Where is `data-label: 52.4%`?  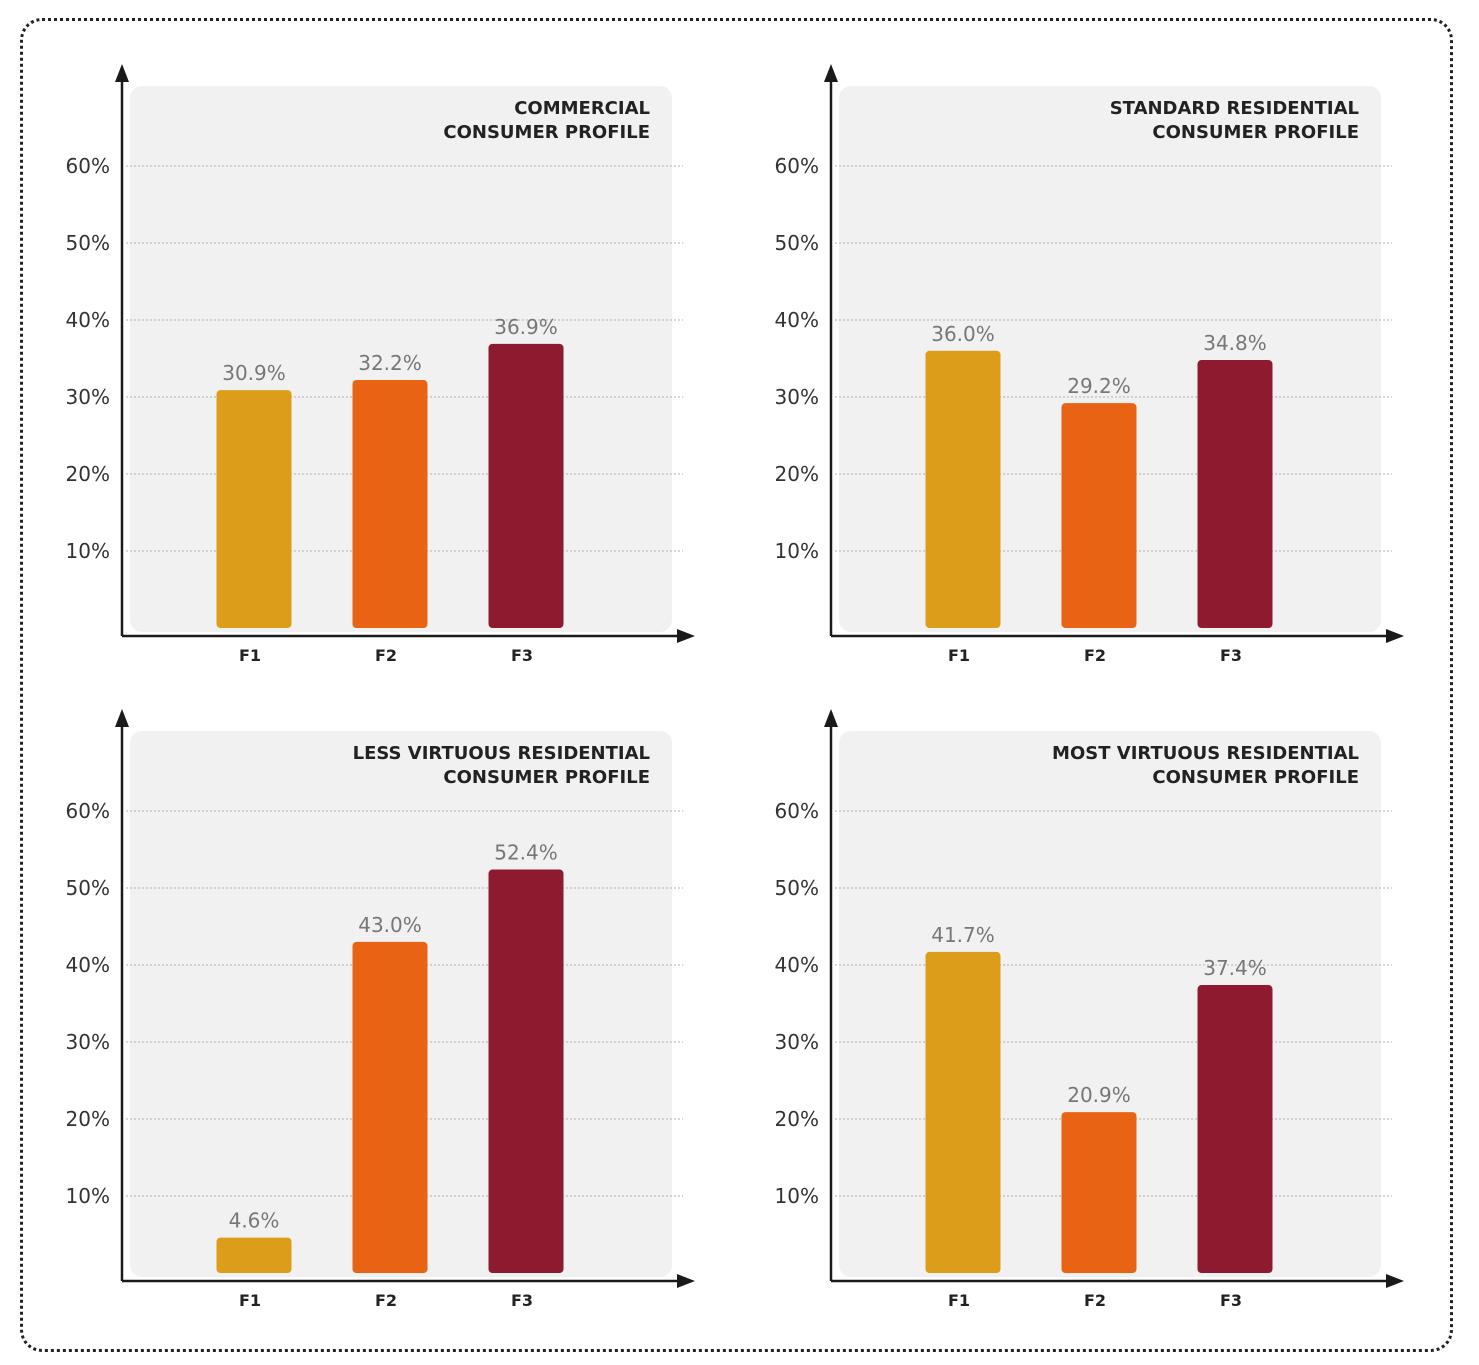
data-label: 52.4% is located at coordinates (526, 853).